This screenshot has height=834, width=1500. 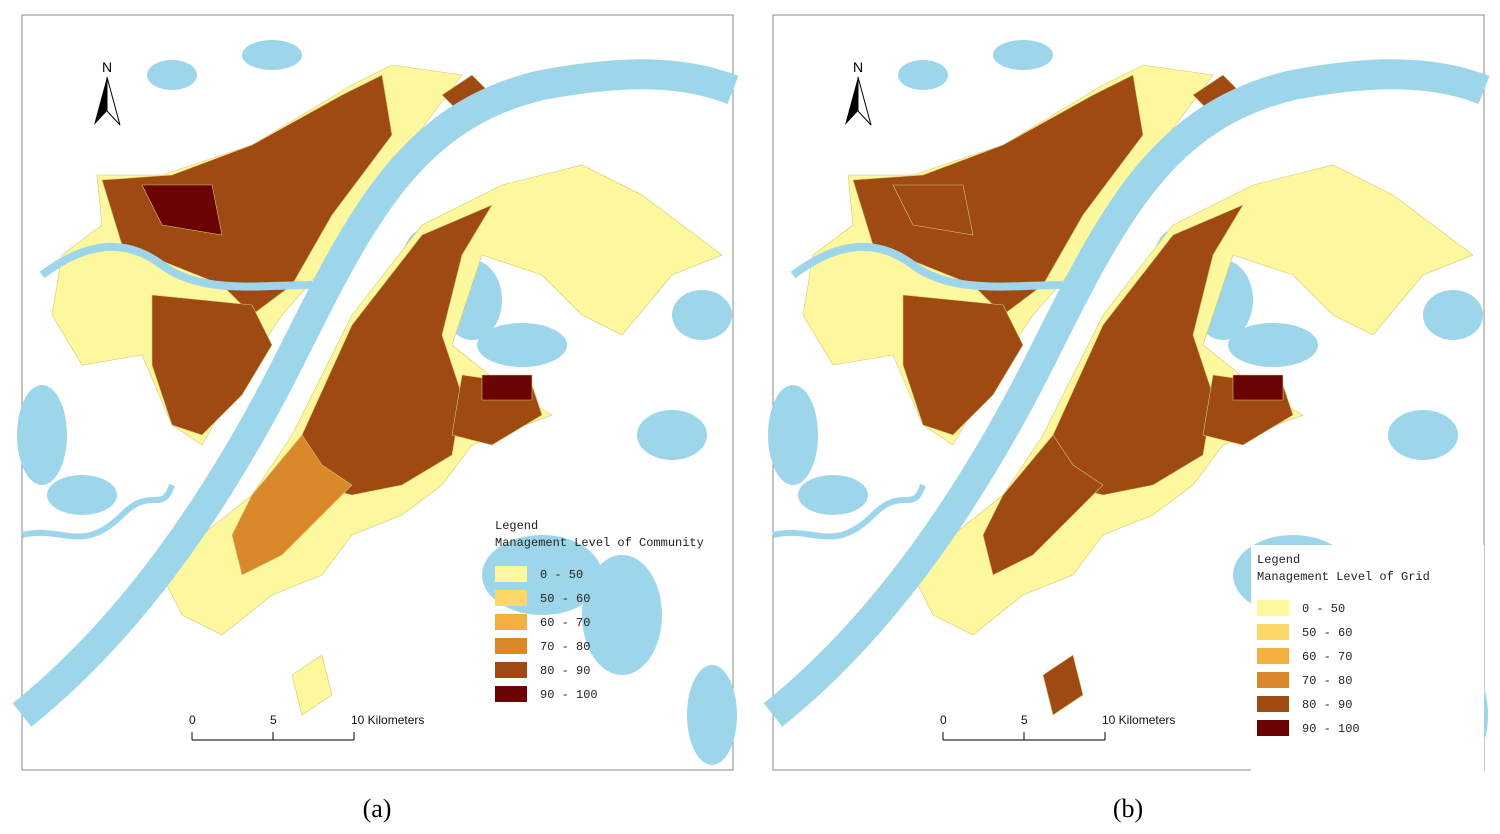 I want to click on legend-subtitle: Management Level of Grid, so click(x=1343, y=577).